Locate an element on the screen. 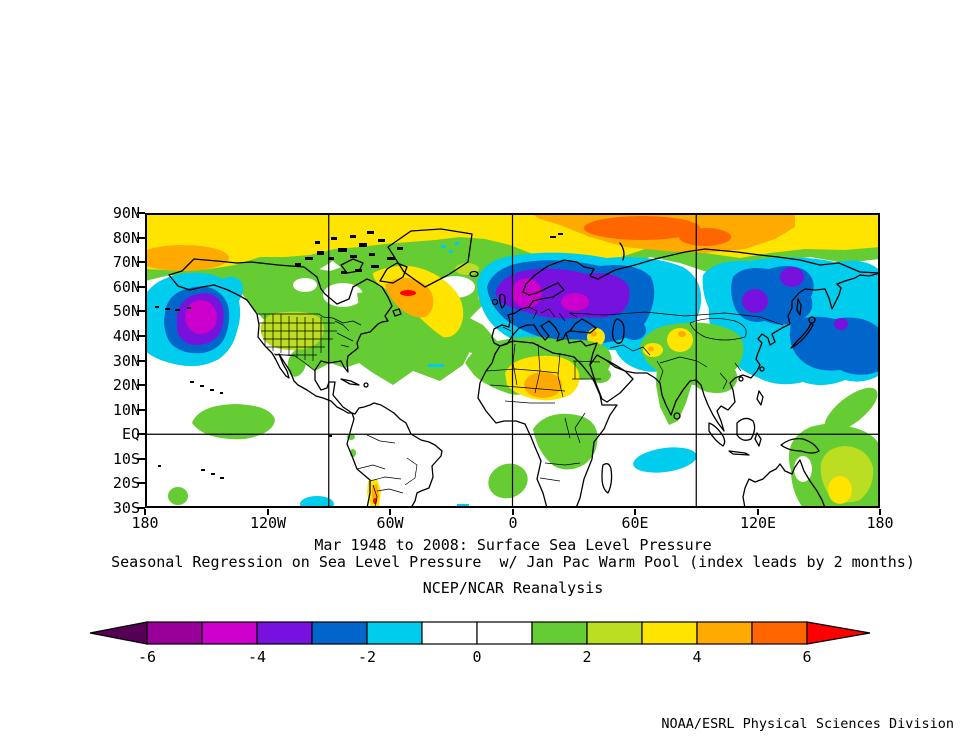 The height and width of the screenshot is (742, 960). plot-source: NCEP/NCAR Reanalysis is located at coordinates (513, 588).